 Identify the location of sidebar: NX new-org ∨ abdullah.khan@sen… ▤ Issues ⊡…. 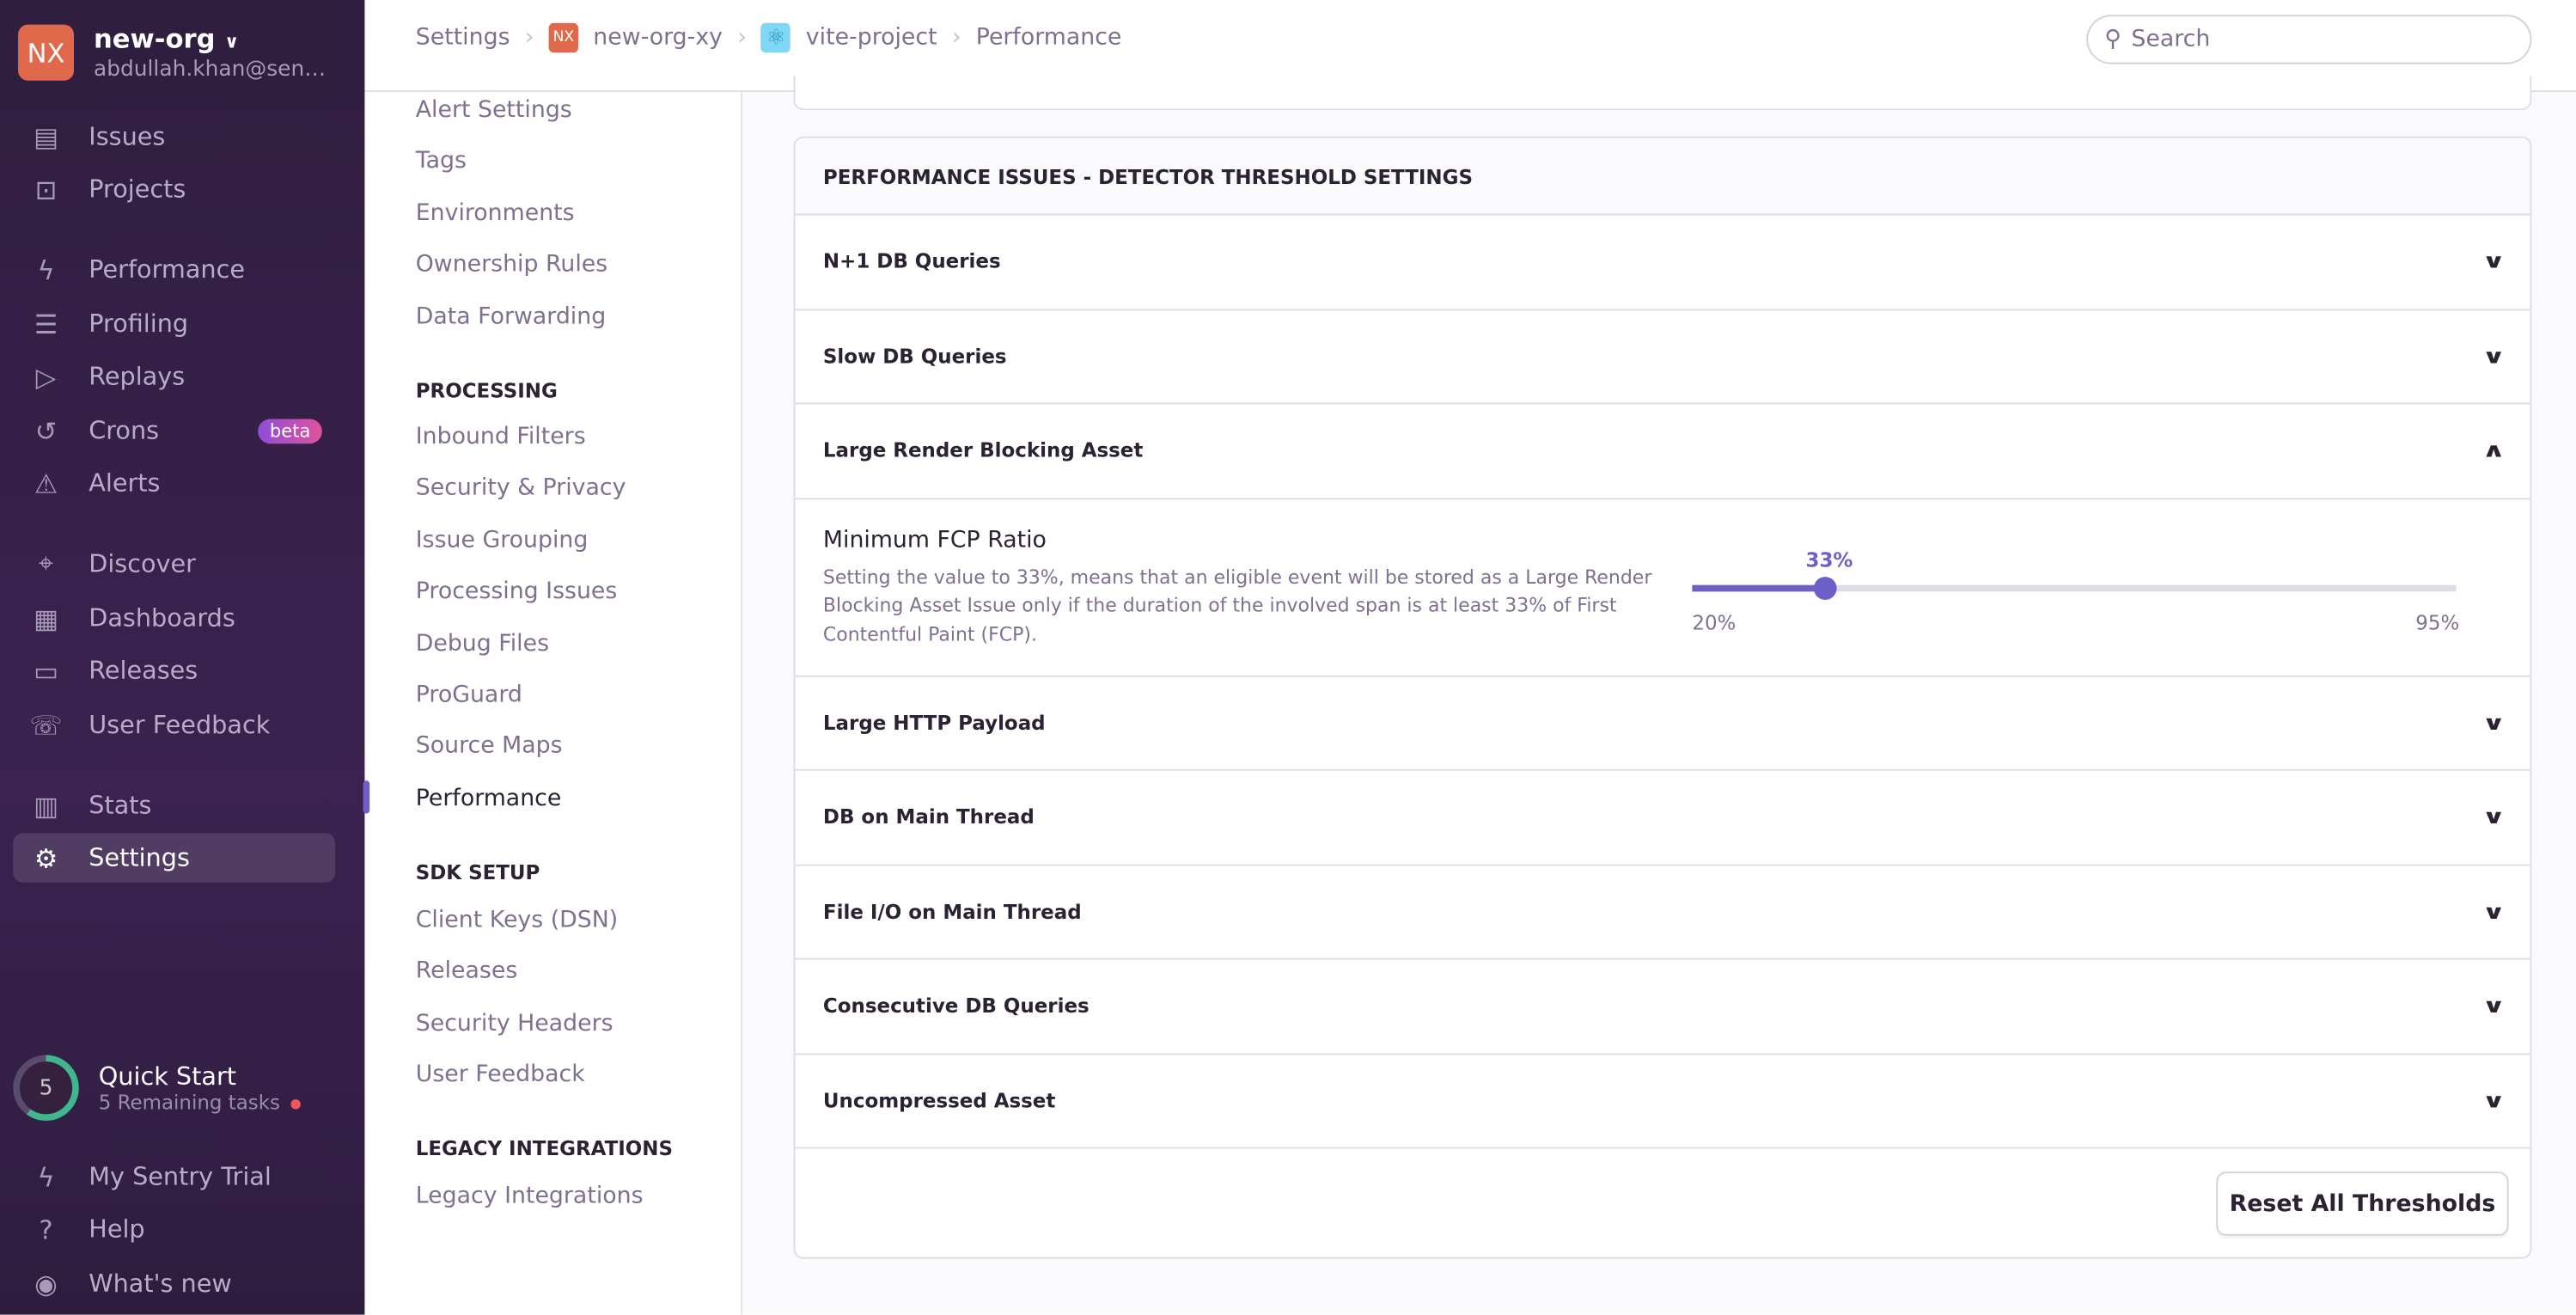
(182, 657).